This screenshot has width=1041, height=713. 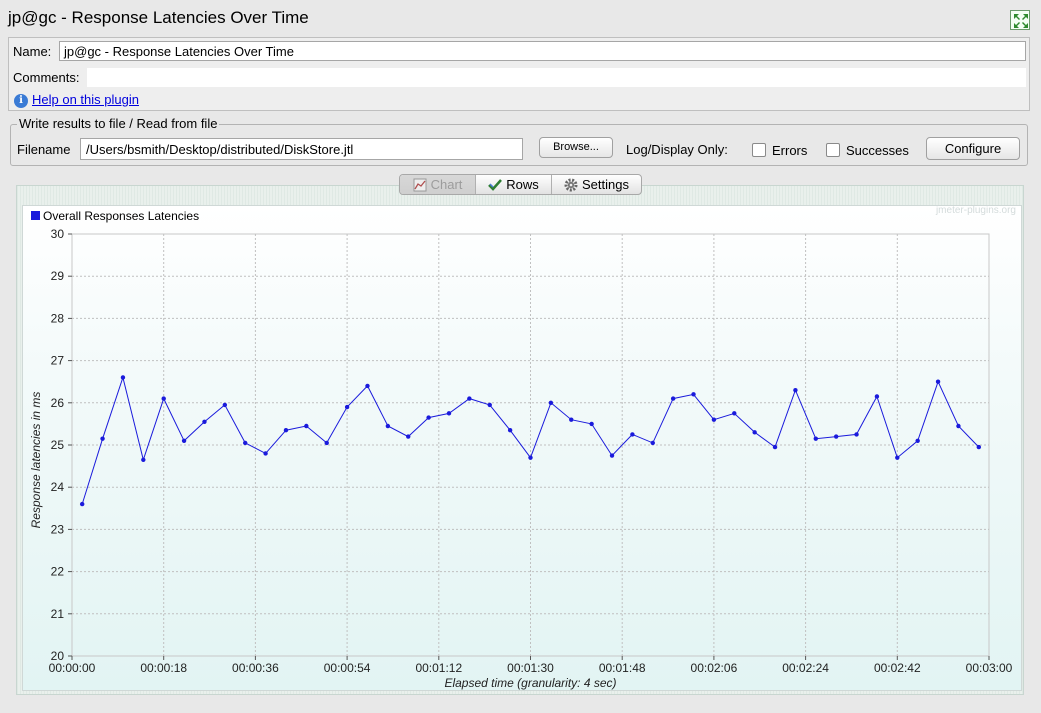 What do you see at coordinates (605, 184) in the screenshot?
I see `tab-settings-label: Settings` at bounding box center [605, 184].